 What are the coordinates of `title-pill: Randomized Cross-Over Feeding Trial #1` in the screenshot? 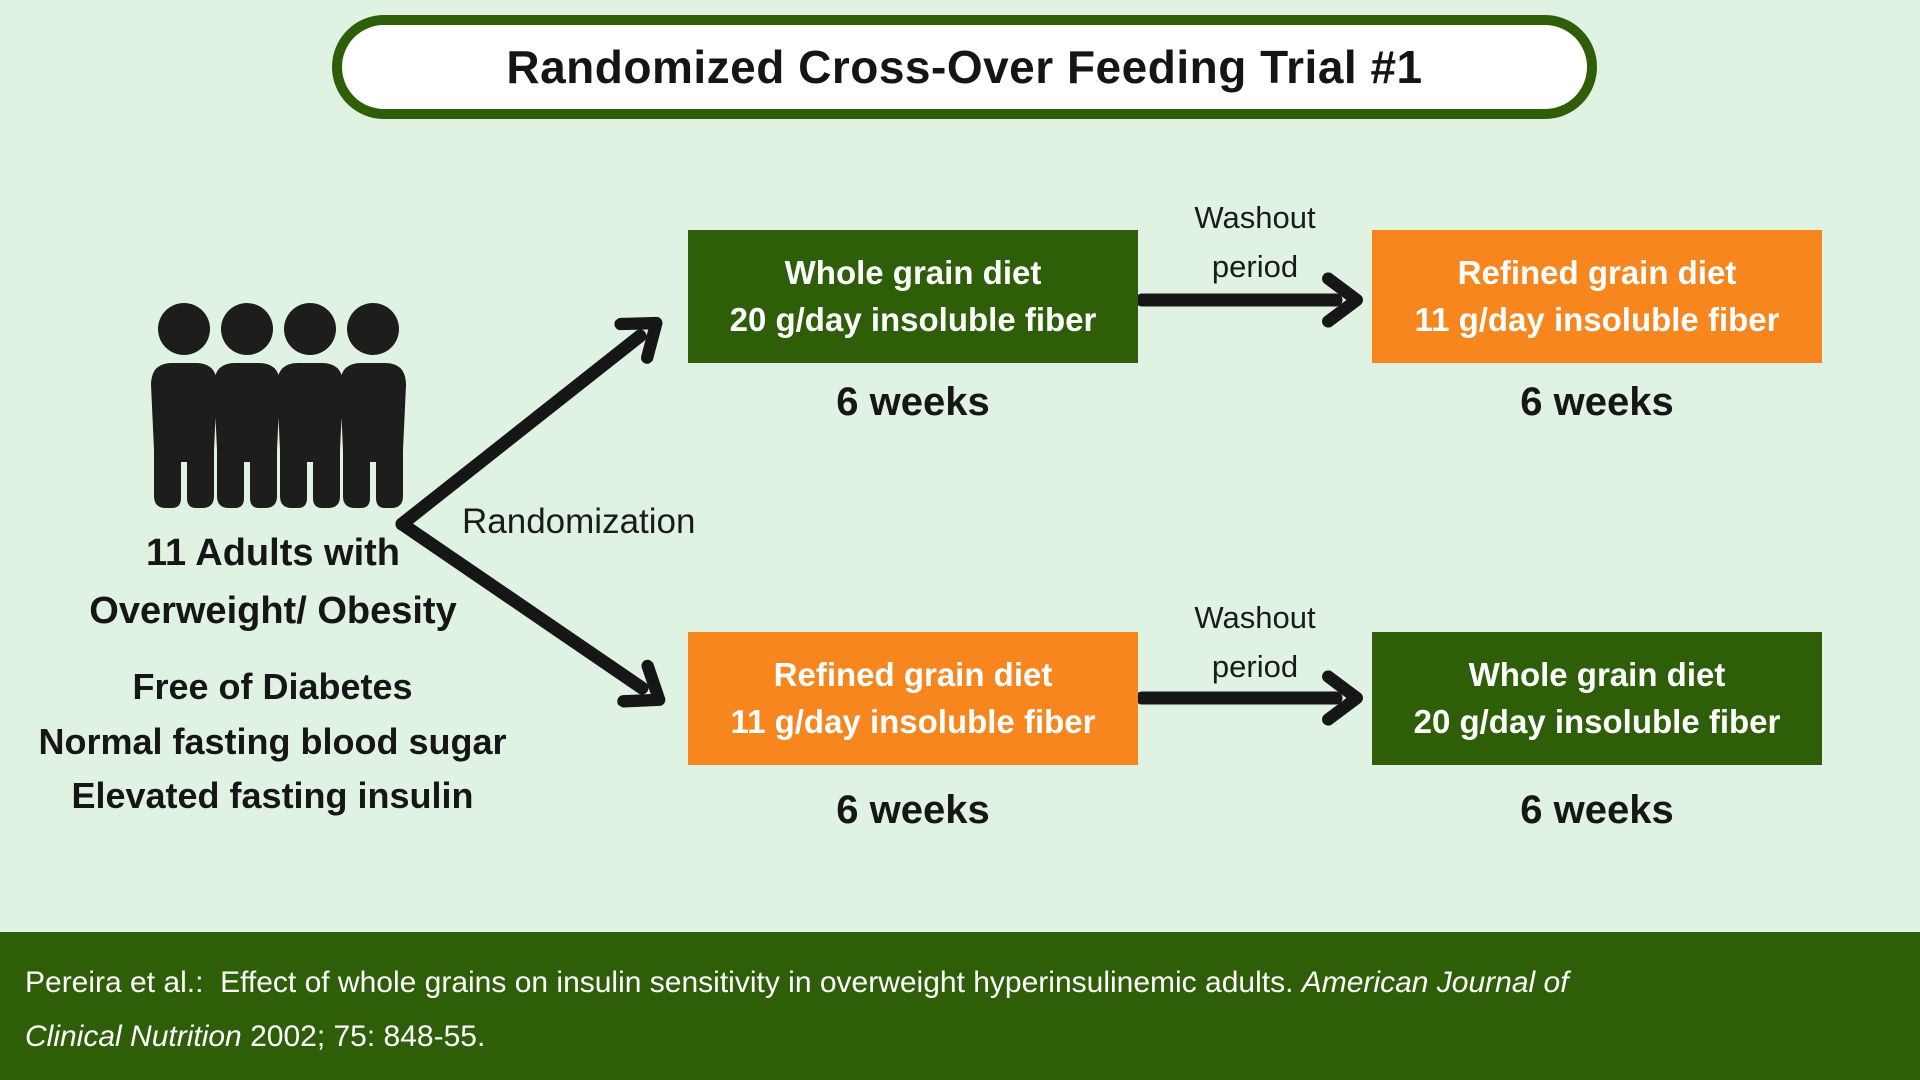 It's located at (964, 67).